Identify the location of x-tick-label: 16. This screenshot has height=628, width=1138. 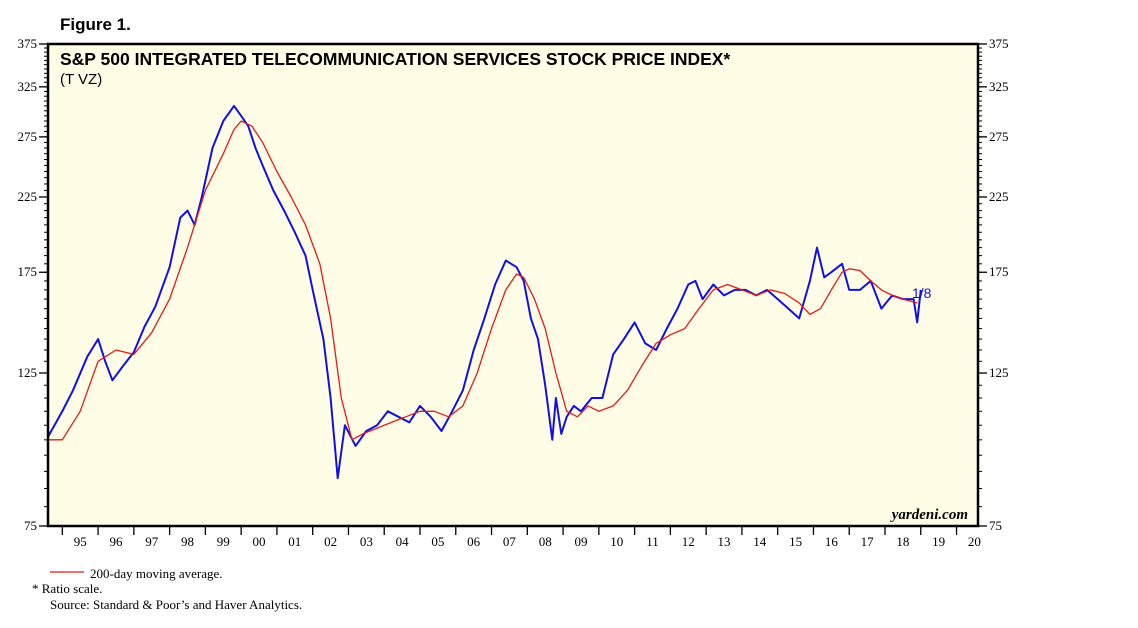
(832, 541).